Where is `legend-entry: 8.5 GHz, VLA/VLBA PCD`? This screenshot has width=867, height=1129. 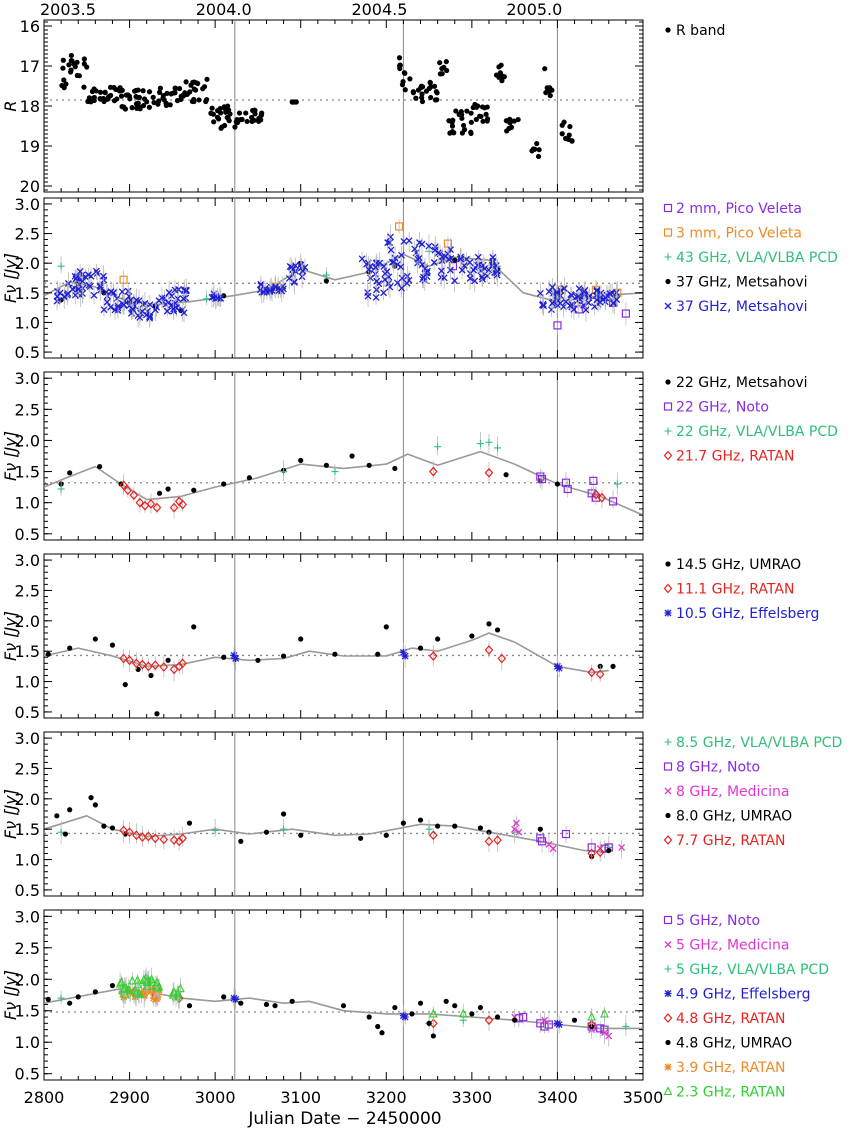 legend-entry: 8.5 GHz, VLA/VLBA PCD is located at coordinates (753, 743).